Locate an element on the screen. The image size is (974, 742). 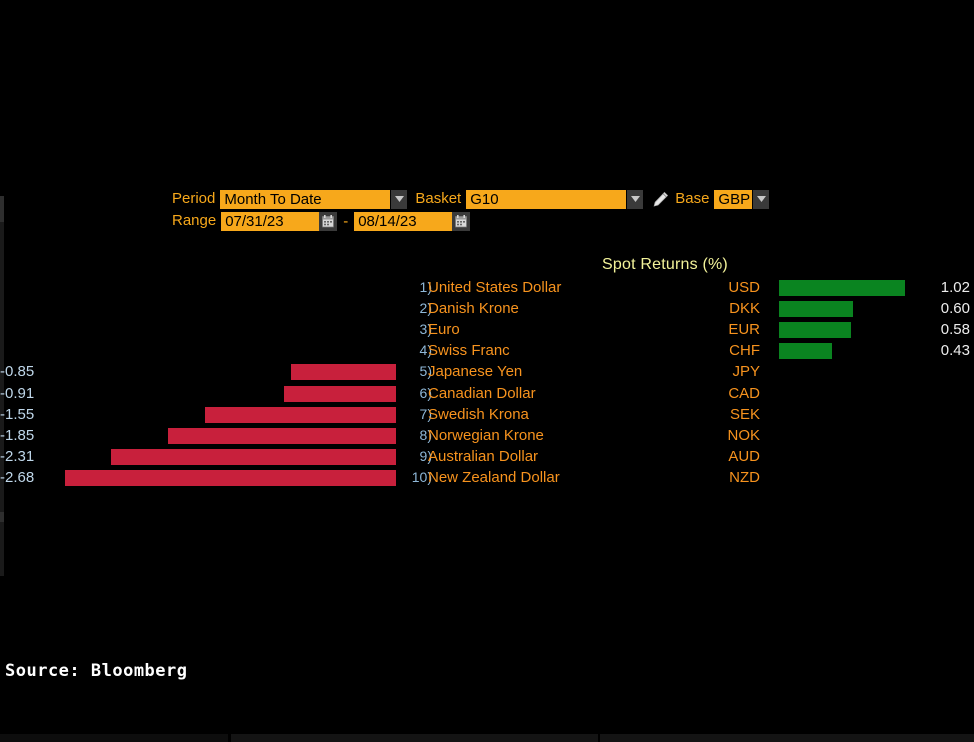
currency-name: Swedish Krona is located at coordinates (478, 414).